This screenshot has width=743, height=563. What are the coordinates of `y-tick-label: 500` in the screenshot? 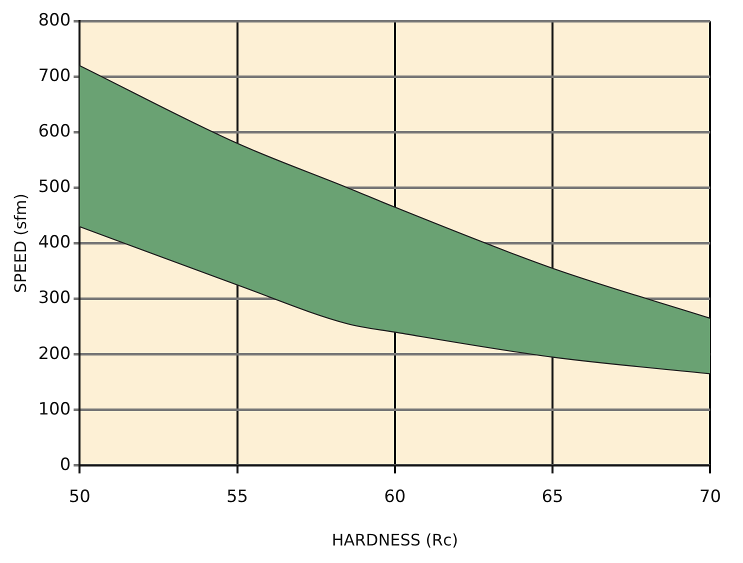 It's located at (54, 187).